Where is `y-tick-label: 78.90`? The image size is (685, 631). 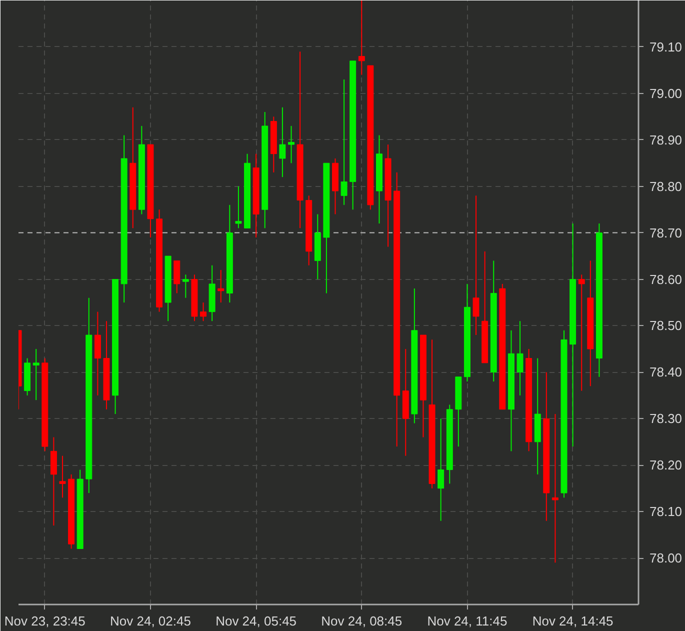 y-tick-label: 78.90 is located at coordinates (666, 140).